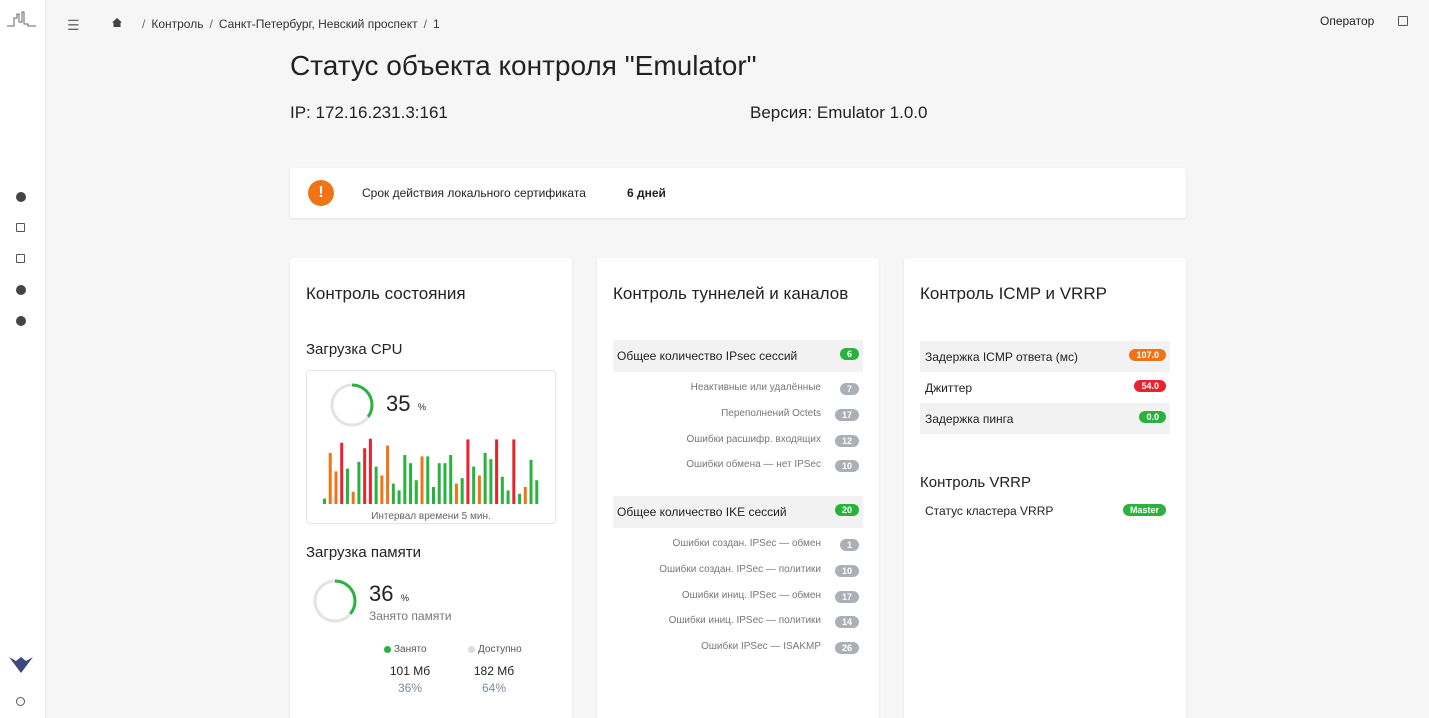 This screenshot has height=718, width=1429. Describe the element at coordinates (21, 321) in the screenshot. I see `info-icon` at that location.